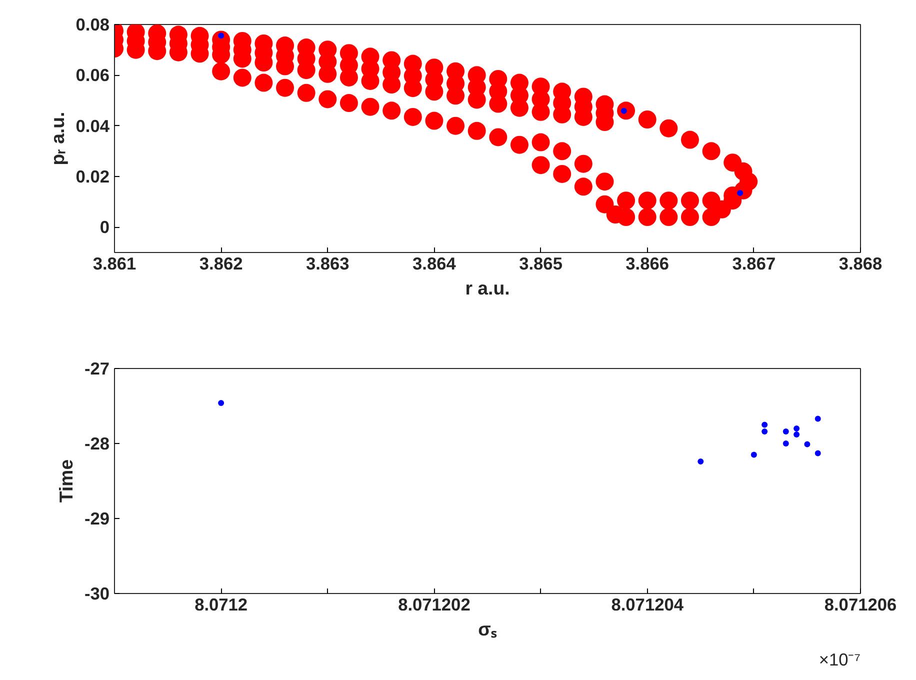  I want to click on x-tick-label: 3.865, so click(541, 264).